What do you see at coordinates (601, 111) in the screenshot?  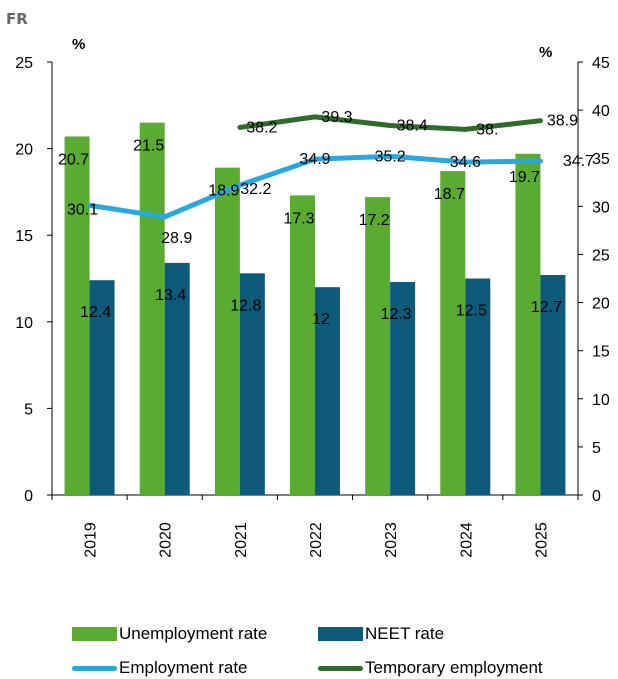 I see `right-tick-label: 40` at bounding box center [601, 111].